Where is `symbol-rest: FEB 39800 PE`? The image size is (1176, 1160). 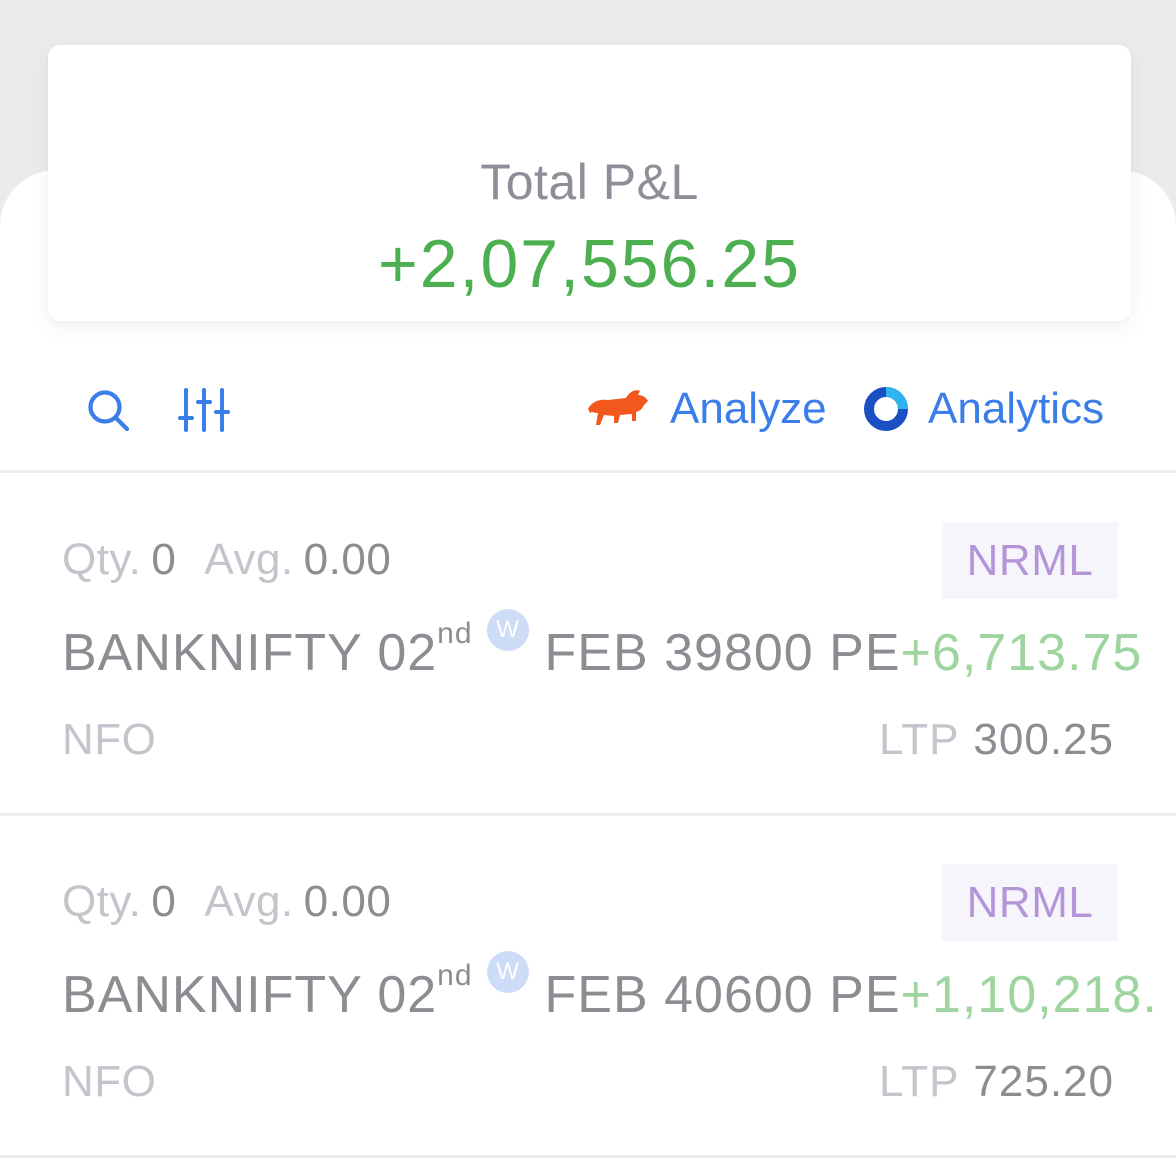
symbol-rest: FEB 39800 PE is located at coordinates (722, 653).